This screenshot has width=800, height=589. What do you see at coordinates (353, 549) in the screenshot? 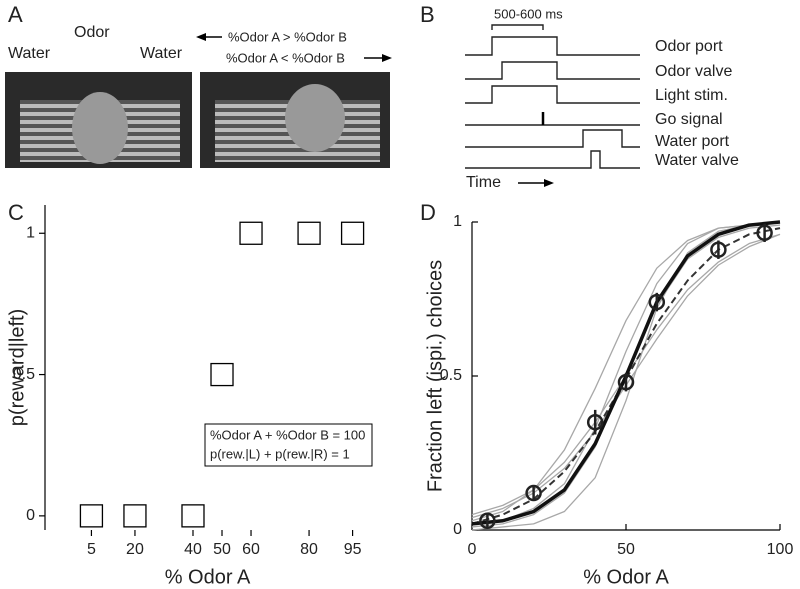
I see `x-tick-label: 95` at bounding box center [353, 549].